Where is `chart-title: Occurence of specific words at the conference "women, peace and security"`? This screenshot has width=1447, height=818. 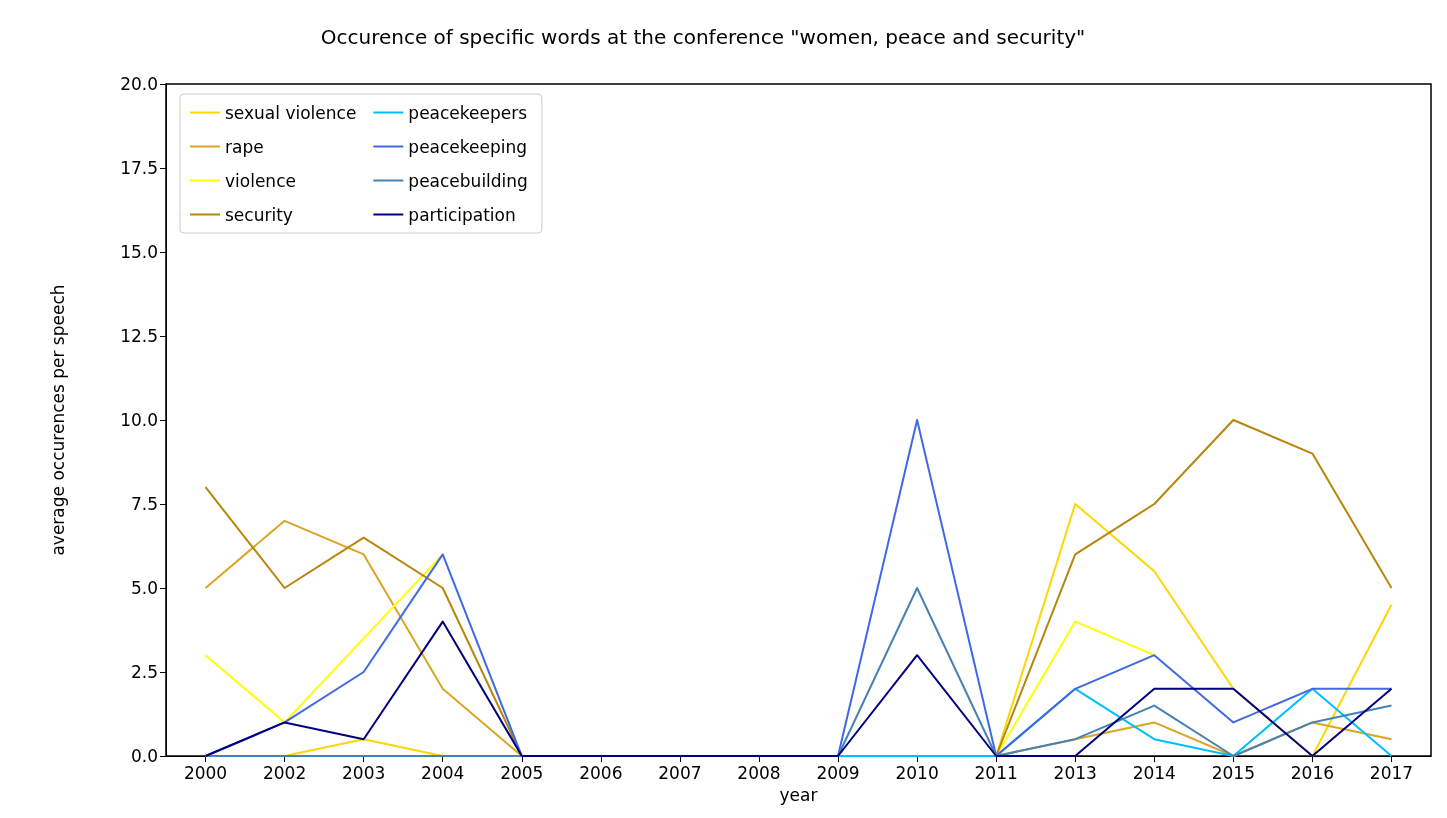 chart-title: Occurence of specific words at the conference "women, peace and security" is located at coordinates (703, 37).